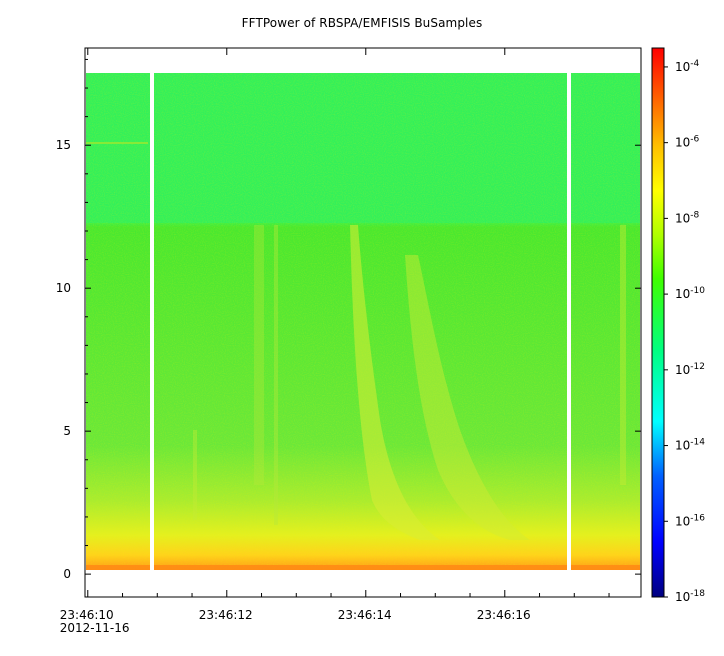 This screenshot has height=656, width=724. Describe the element at coordinates (690, 520) in the screenshot. I see `colorbar-tick-label: 10⁻¹⁶` at that location.